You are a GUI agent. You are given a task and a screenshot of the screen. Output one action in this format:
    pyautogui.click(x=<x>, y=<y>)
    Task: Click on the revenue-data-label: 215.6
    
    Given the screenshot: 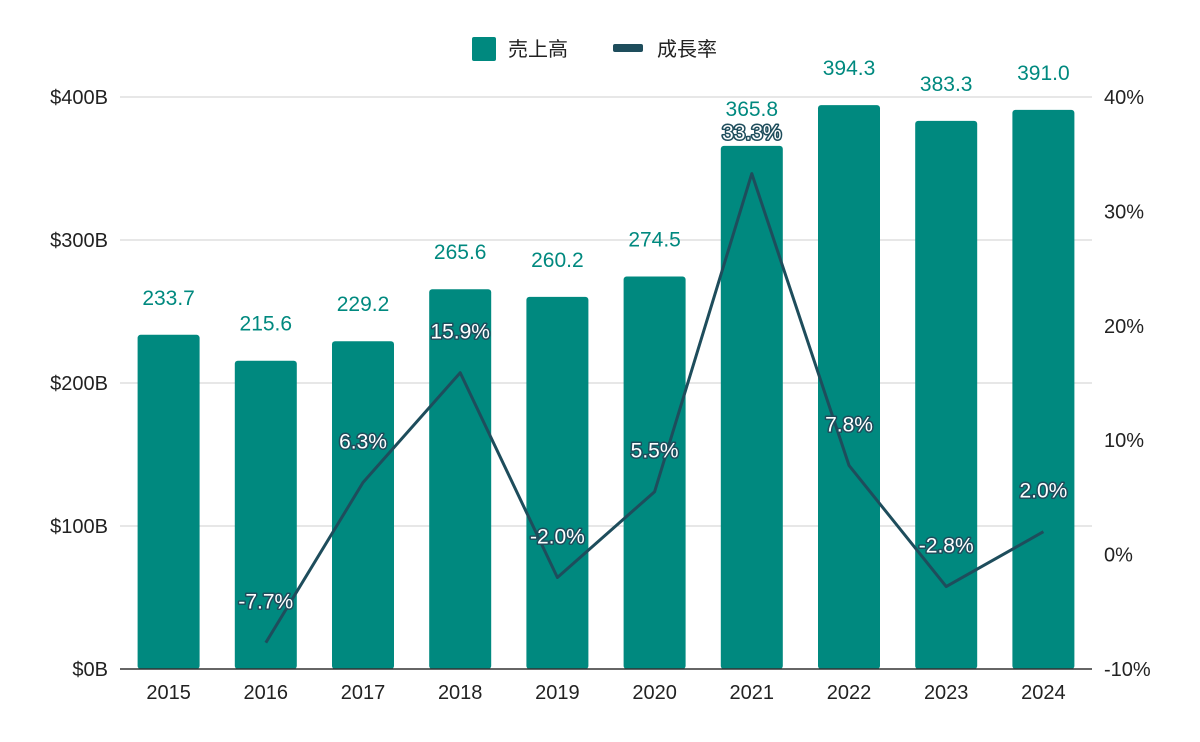 What is the action you would take?
    pyautogui.click(x=266, y=324)
    